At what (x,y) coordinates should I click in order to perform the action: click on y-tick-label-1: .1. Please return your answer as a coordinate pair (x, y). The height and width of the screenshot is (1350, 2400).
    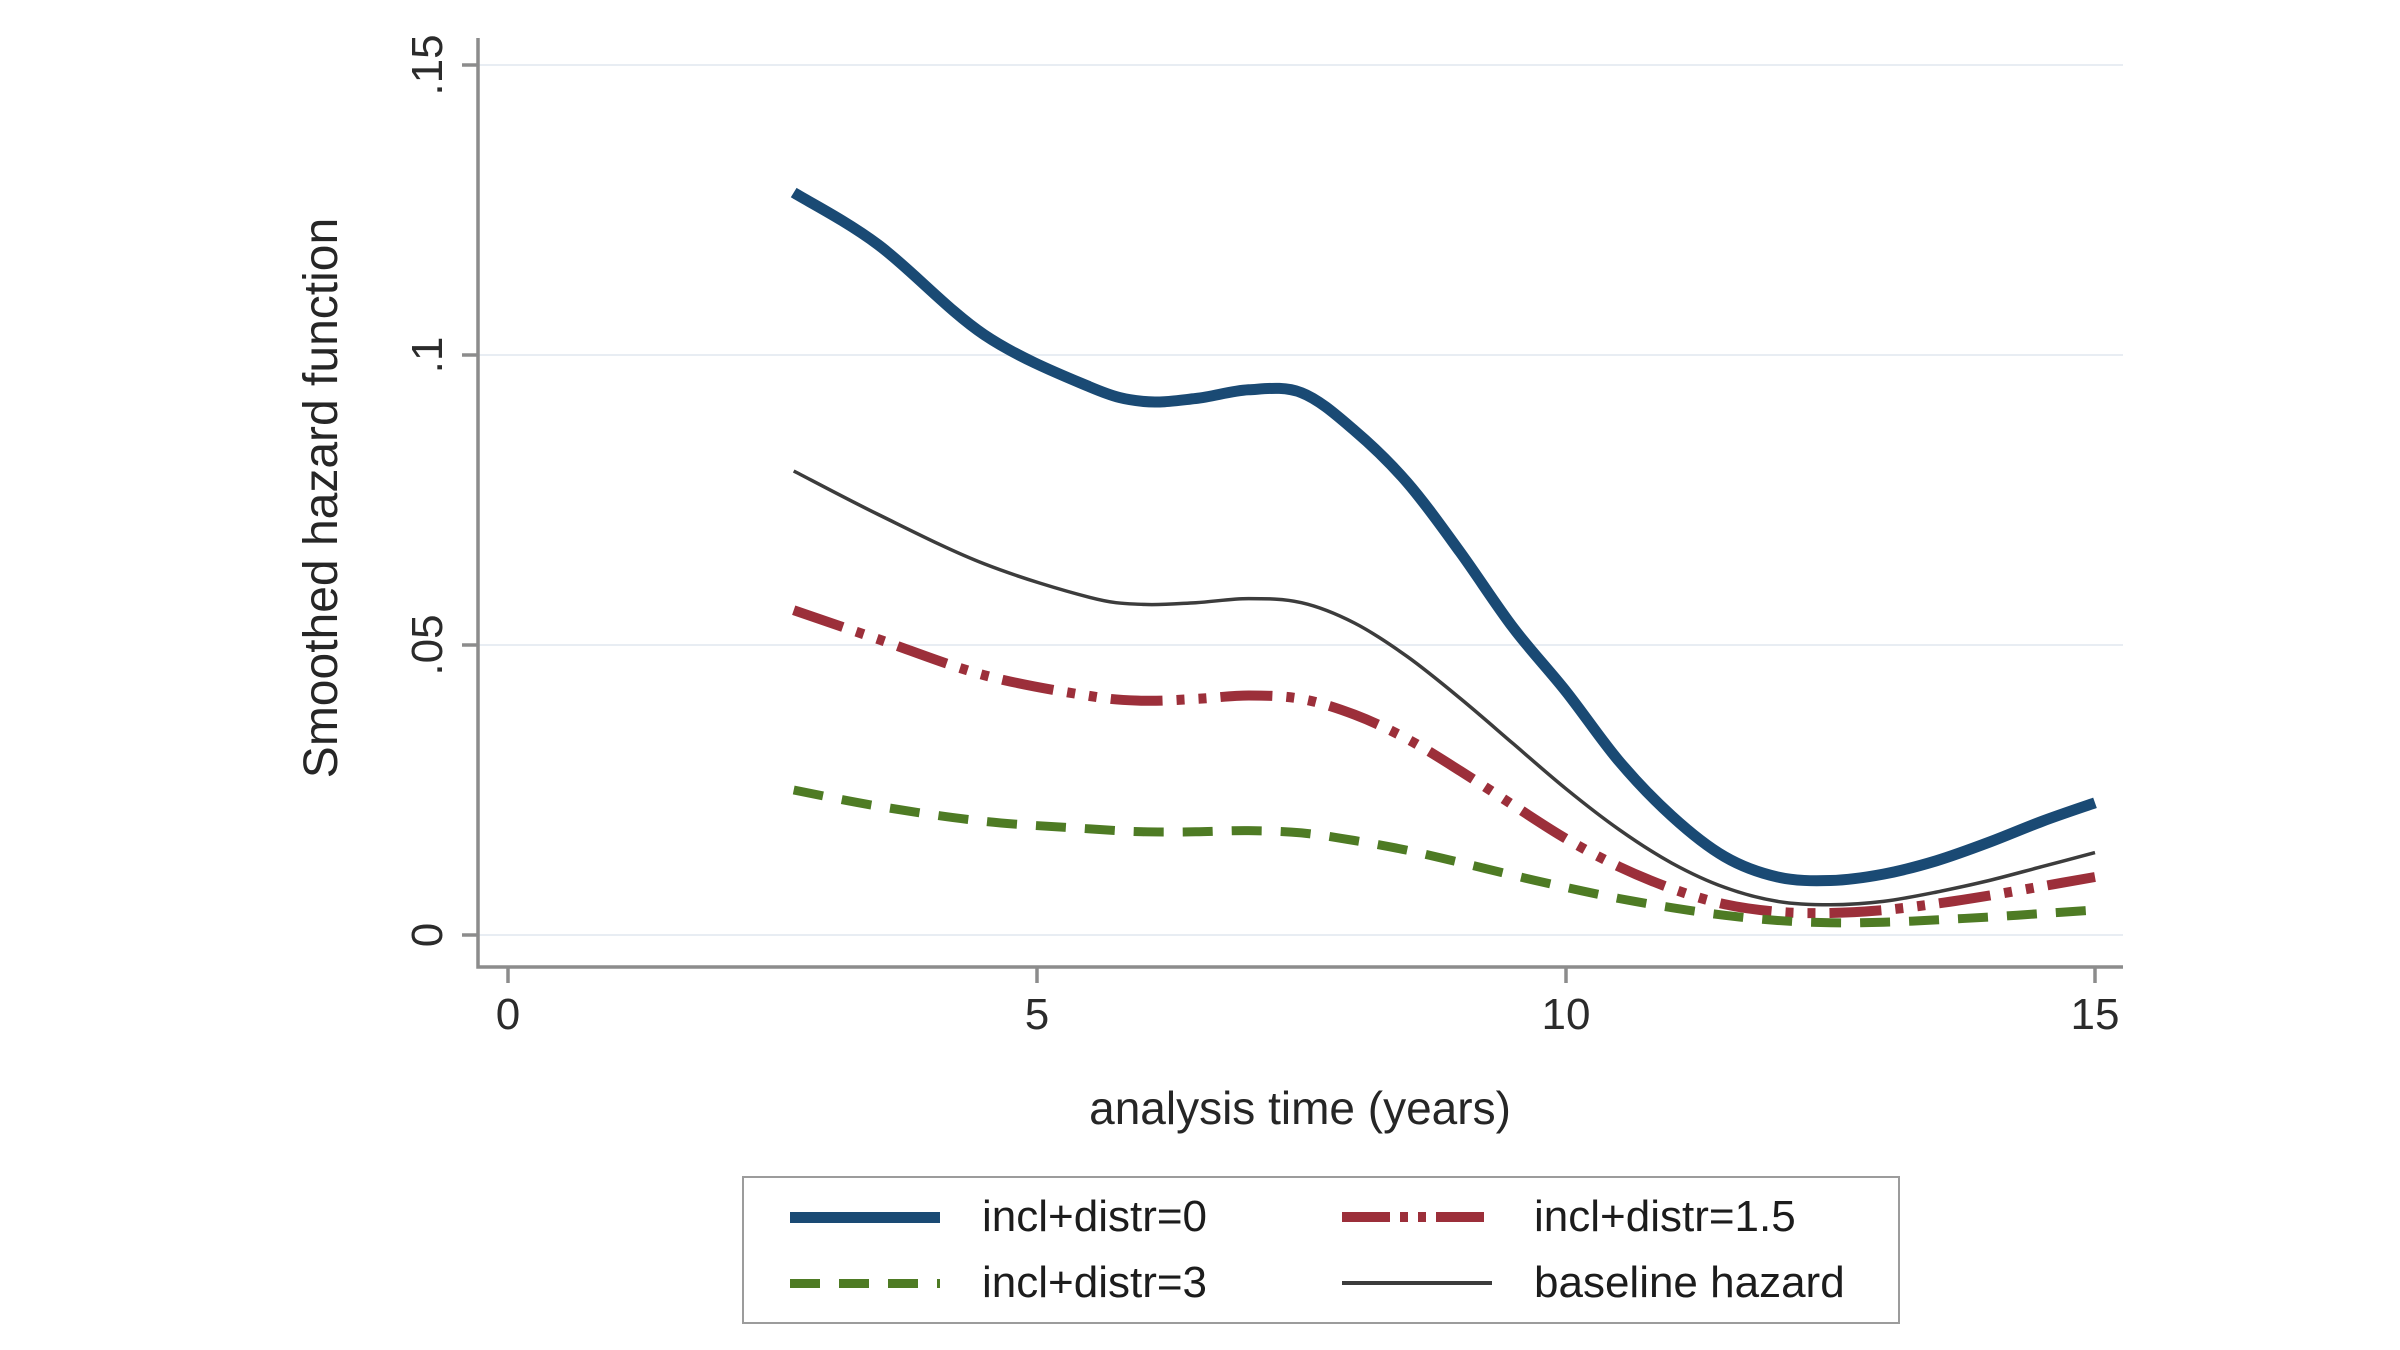
    Looking at the image, I should click on (427, 355).